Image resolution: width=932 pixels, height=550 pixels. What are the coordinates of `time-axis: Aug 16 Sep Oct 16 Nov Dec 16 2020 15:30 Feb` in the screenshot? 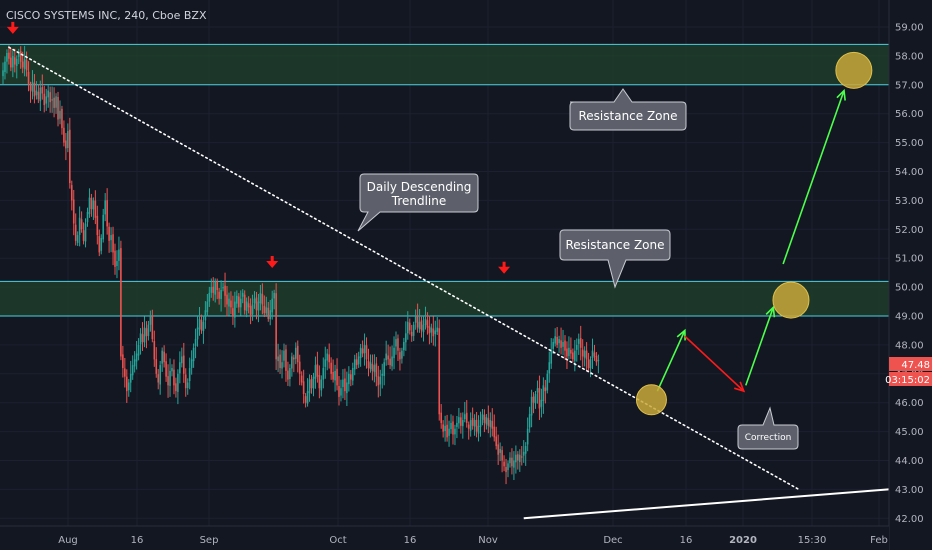 It's located at (444, 537).